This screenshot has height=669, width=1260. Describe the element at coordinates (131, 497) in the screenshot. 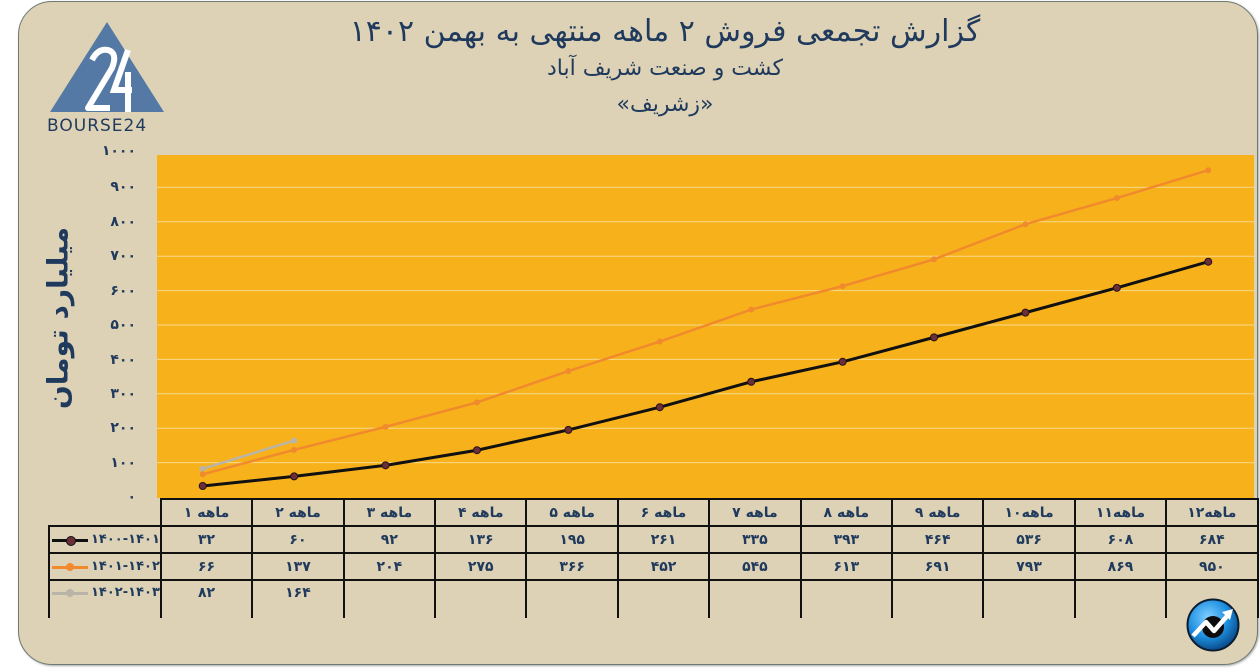

I see `y-tick: ۰` at that location.